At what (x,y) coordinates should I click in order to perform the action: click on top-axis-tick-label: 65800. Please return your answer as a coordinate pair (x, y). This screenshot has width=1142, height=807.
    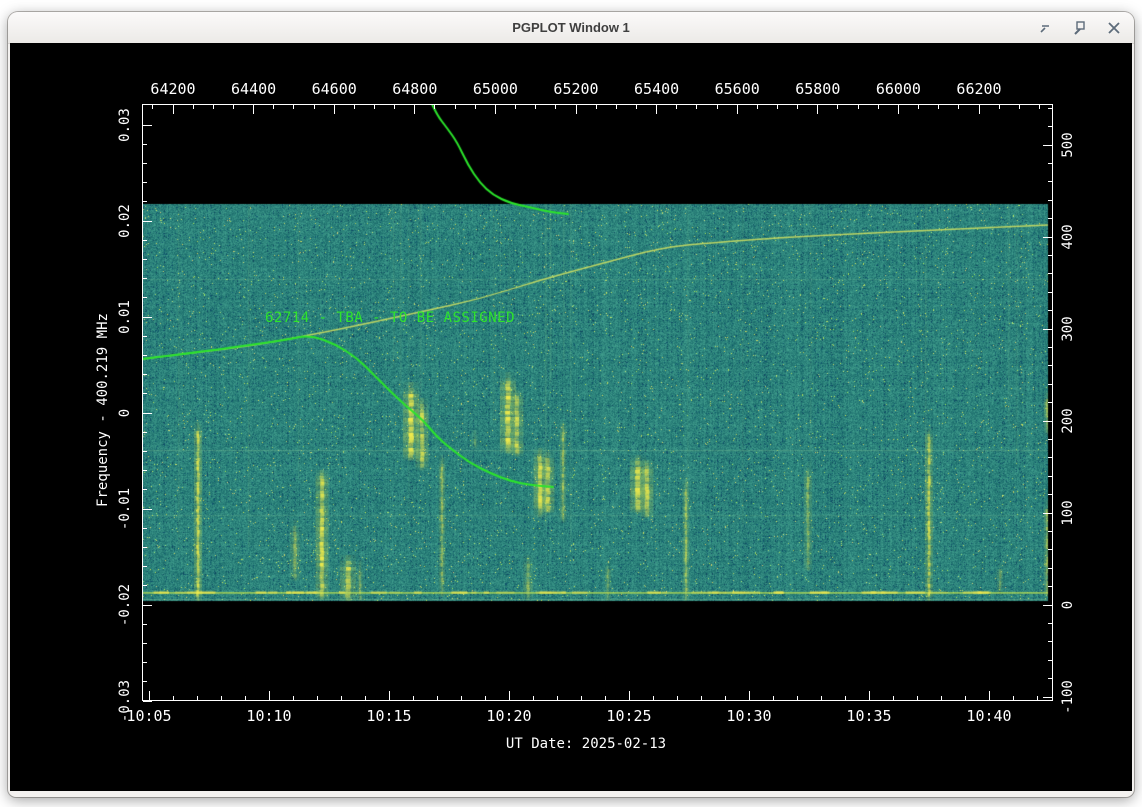
    Looking at the image, I should click on (818, 89).